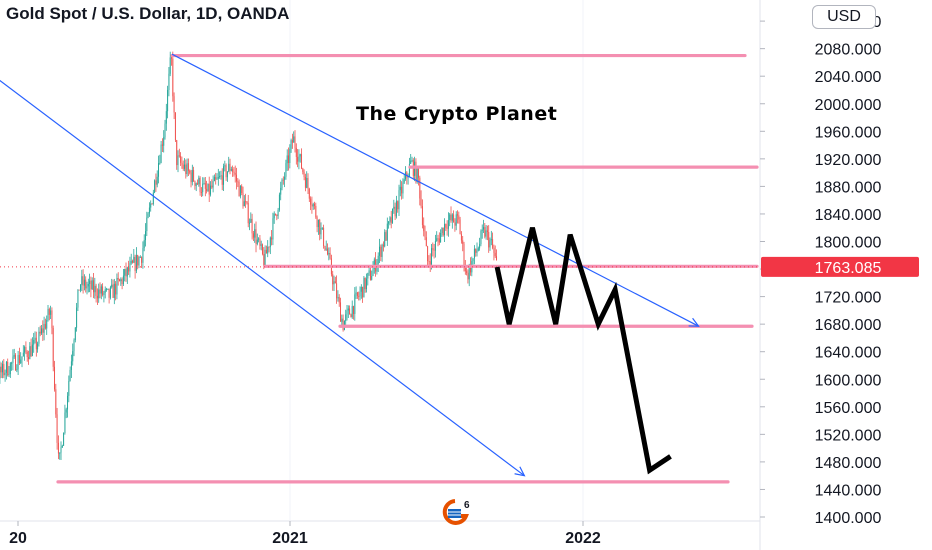 This screenshot has height=550, width=932. Describe the element at coordinates (848, 77) in the screenshot. I see `y-tick-label: 2040.000` at that location.